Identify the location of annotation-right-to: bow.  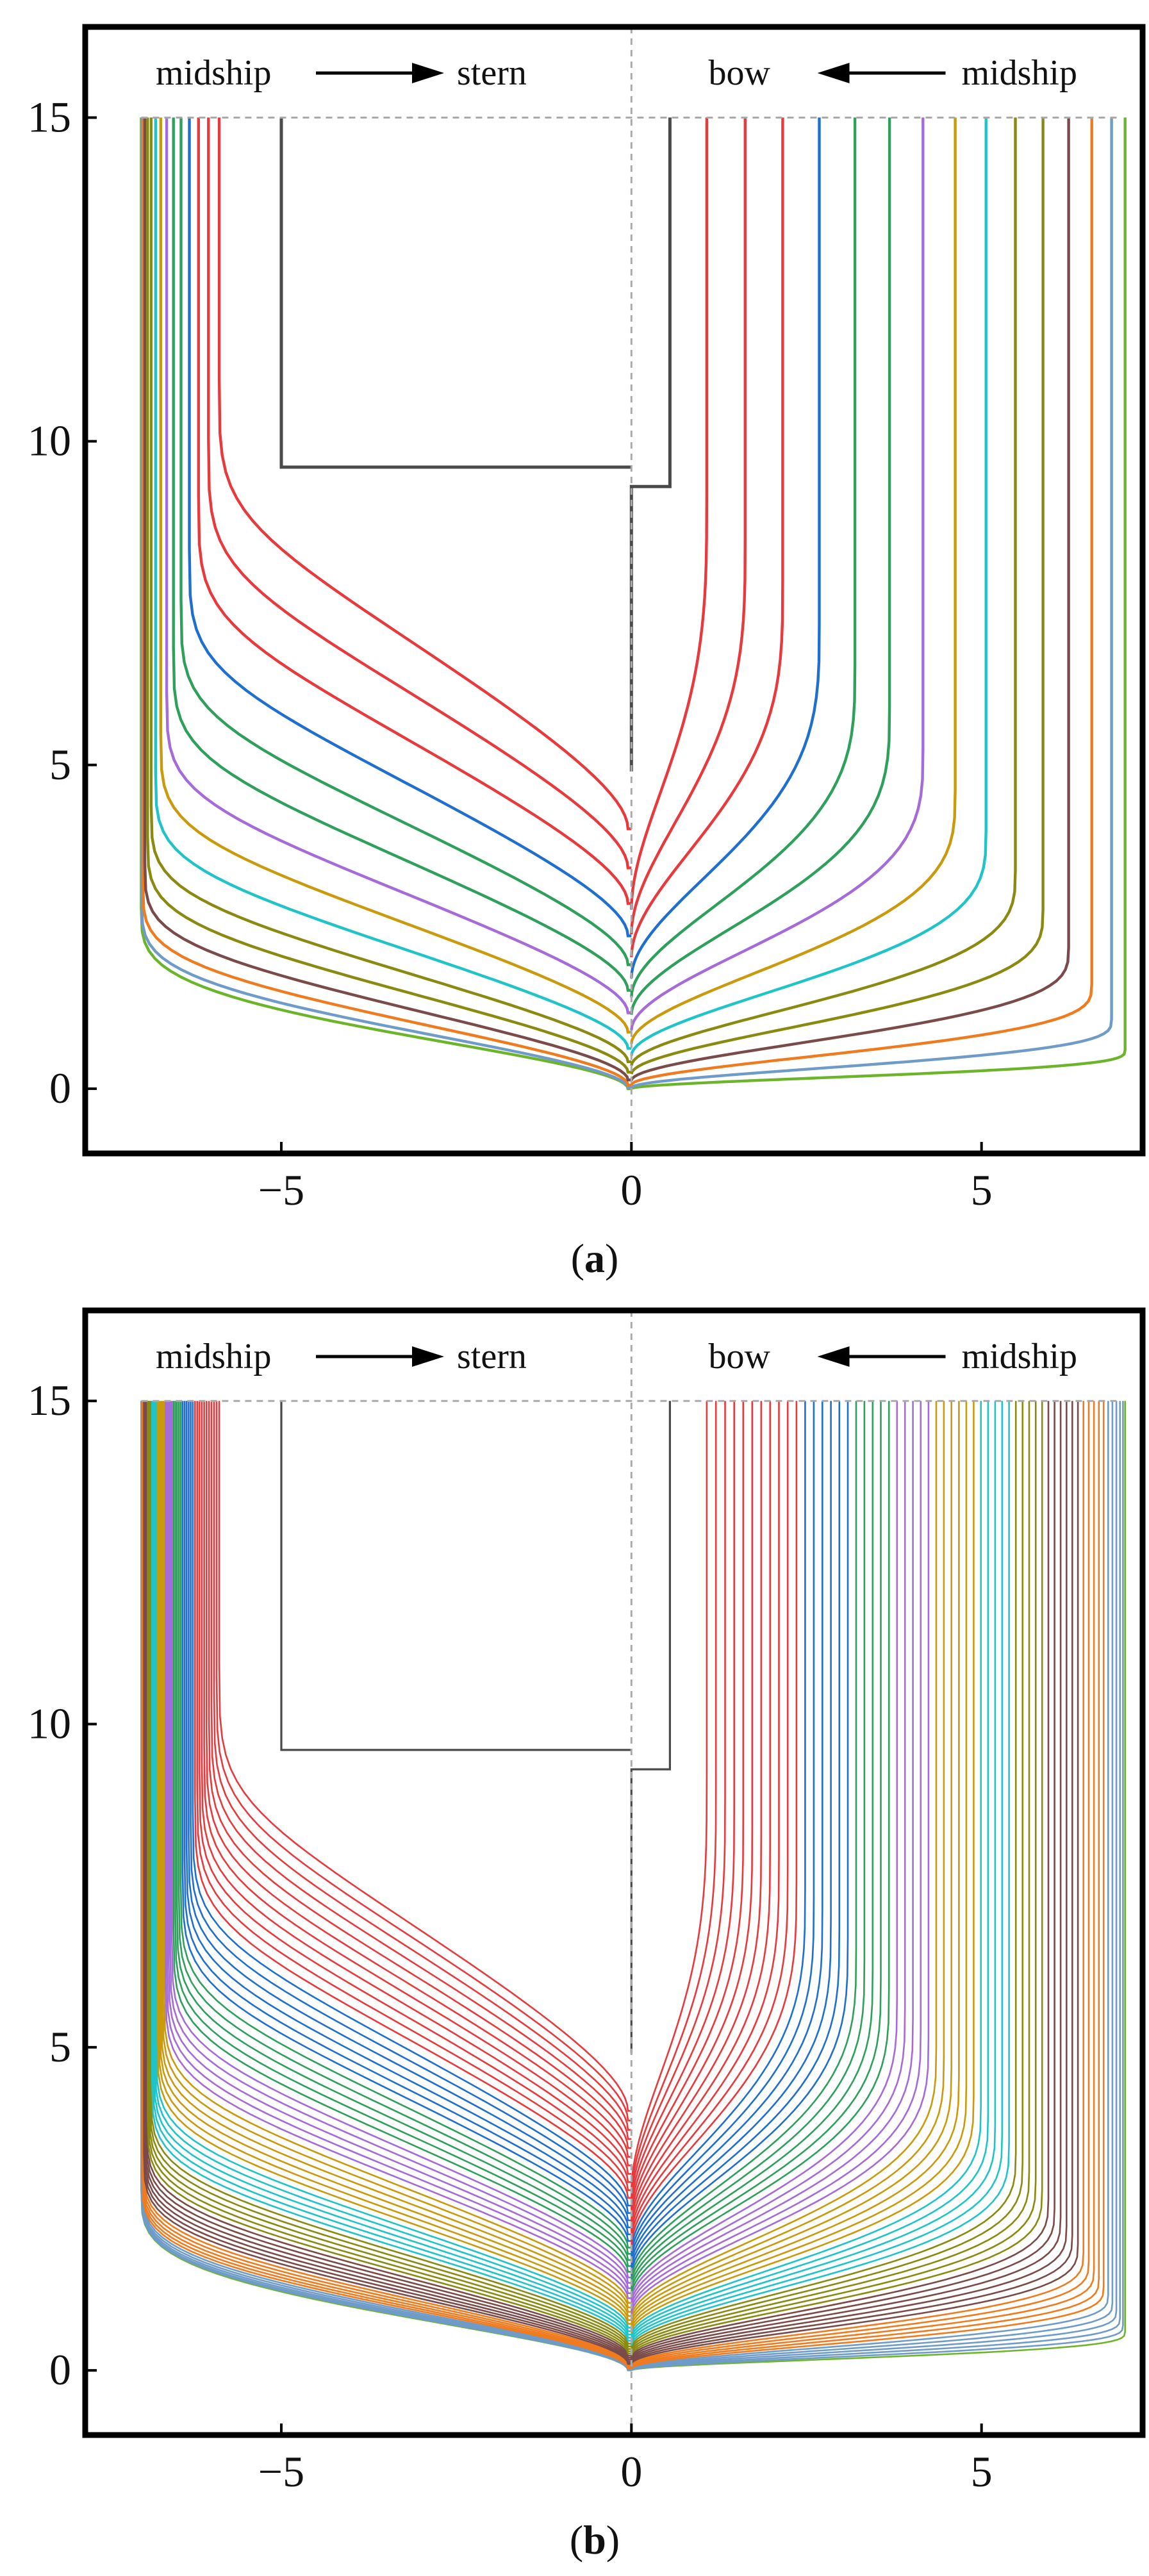
(740, 1356).